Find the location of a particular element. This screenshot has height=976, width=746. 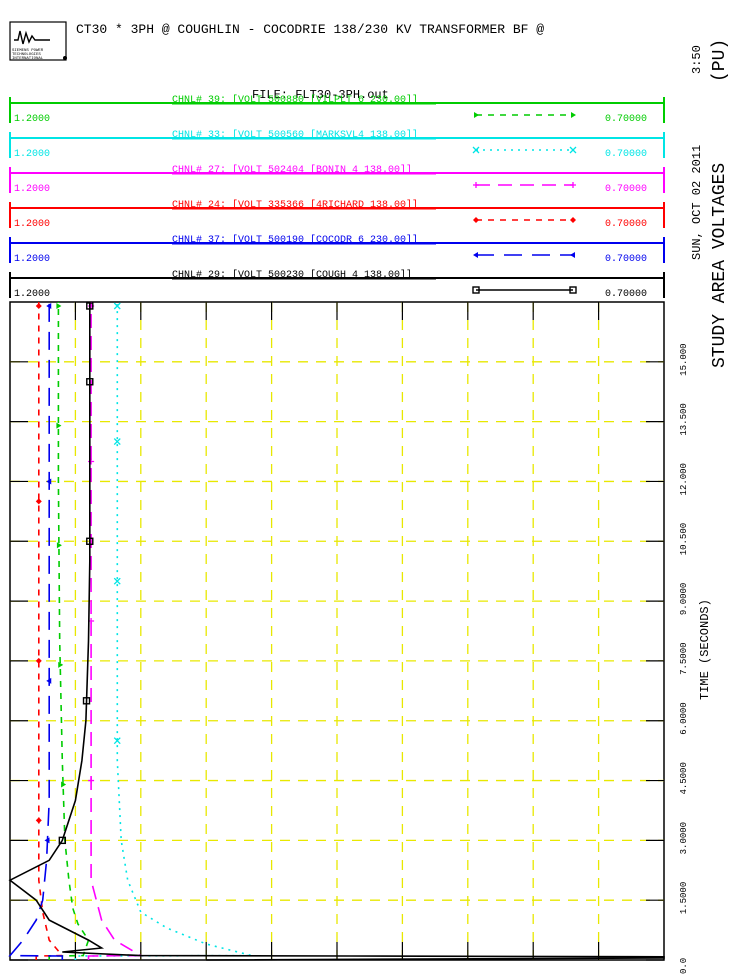

side-time: 3:50 is located at coordinates (697, 59).